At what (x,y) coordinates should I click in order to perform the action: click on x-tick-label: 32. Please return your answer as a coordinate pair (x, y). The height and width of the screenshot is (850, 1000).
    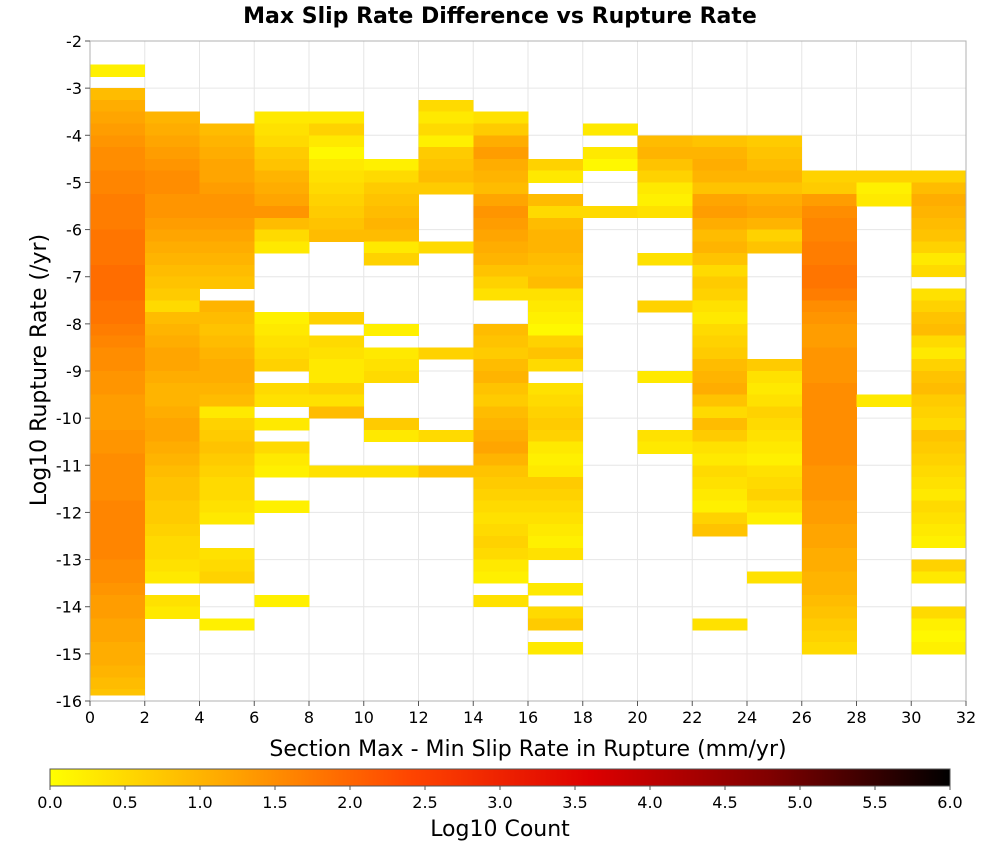
    Looking at the image, I should click on (966, 717).